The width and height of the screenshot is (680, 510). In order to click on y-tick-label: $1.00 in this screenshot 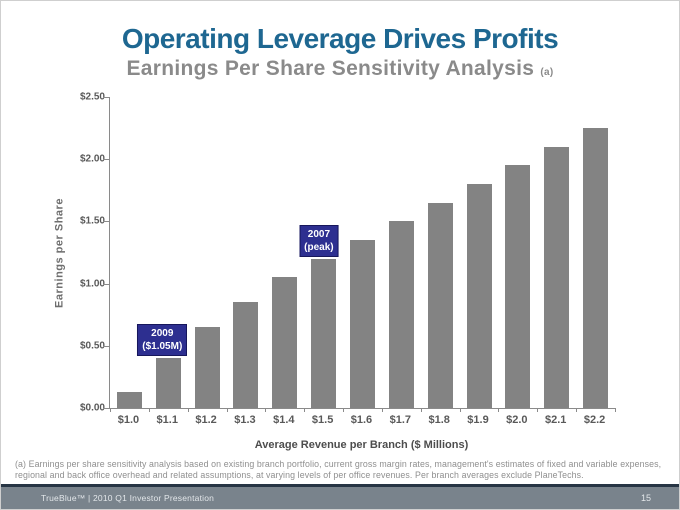, I will do `click(92, 284)`.